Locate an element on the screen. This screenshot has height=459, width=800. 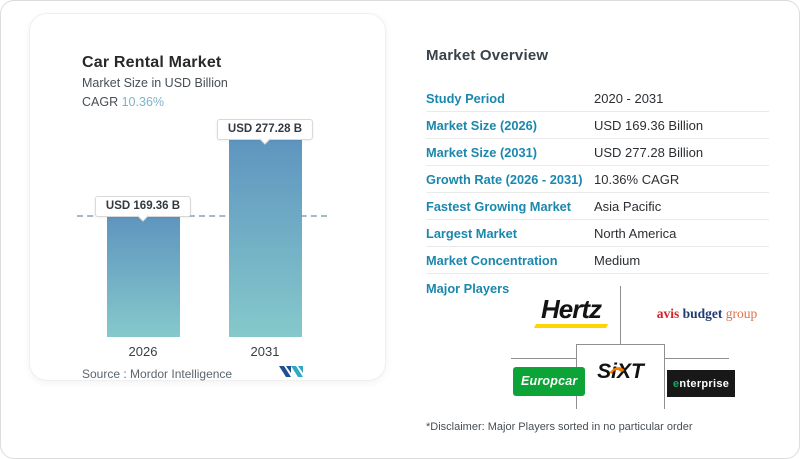
source-label: Source : is located at coordinates (104, 374).